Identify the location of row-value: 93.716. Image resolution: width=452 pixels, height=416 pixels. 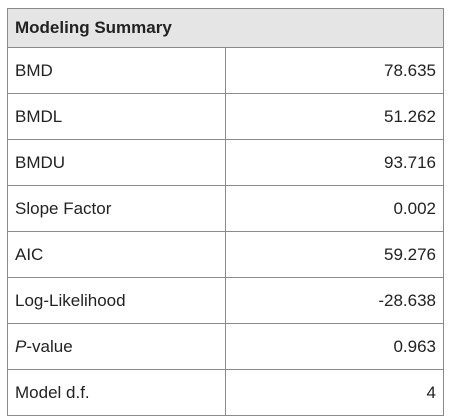
(334, 162).